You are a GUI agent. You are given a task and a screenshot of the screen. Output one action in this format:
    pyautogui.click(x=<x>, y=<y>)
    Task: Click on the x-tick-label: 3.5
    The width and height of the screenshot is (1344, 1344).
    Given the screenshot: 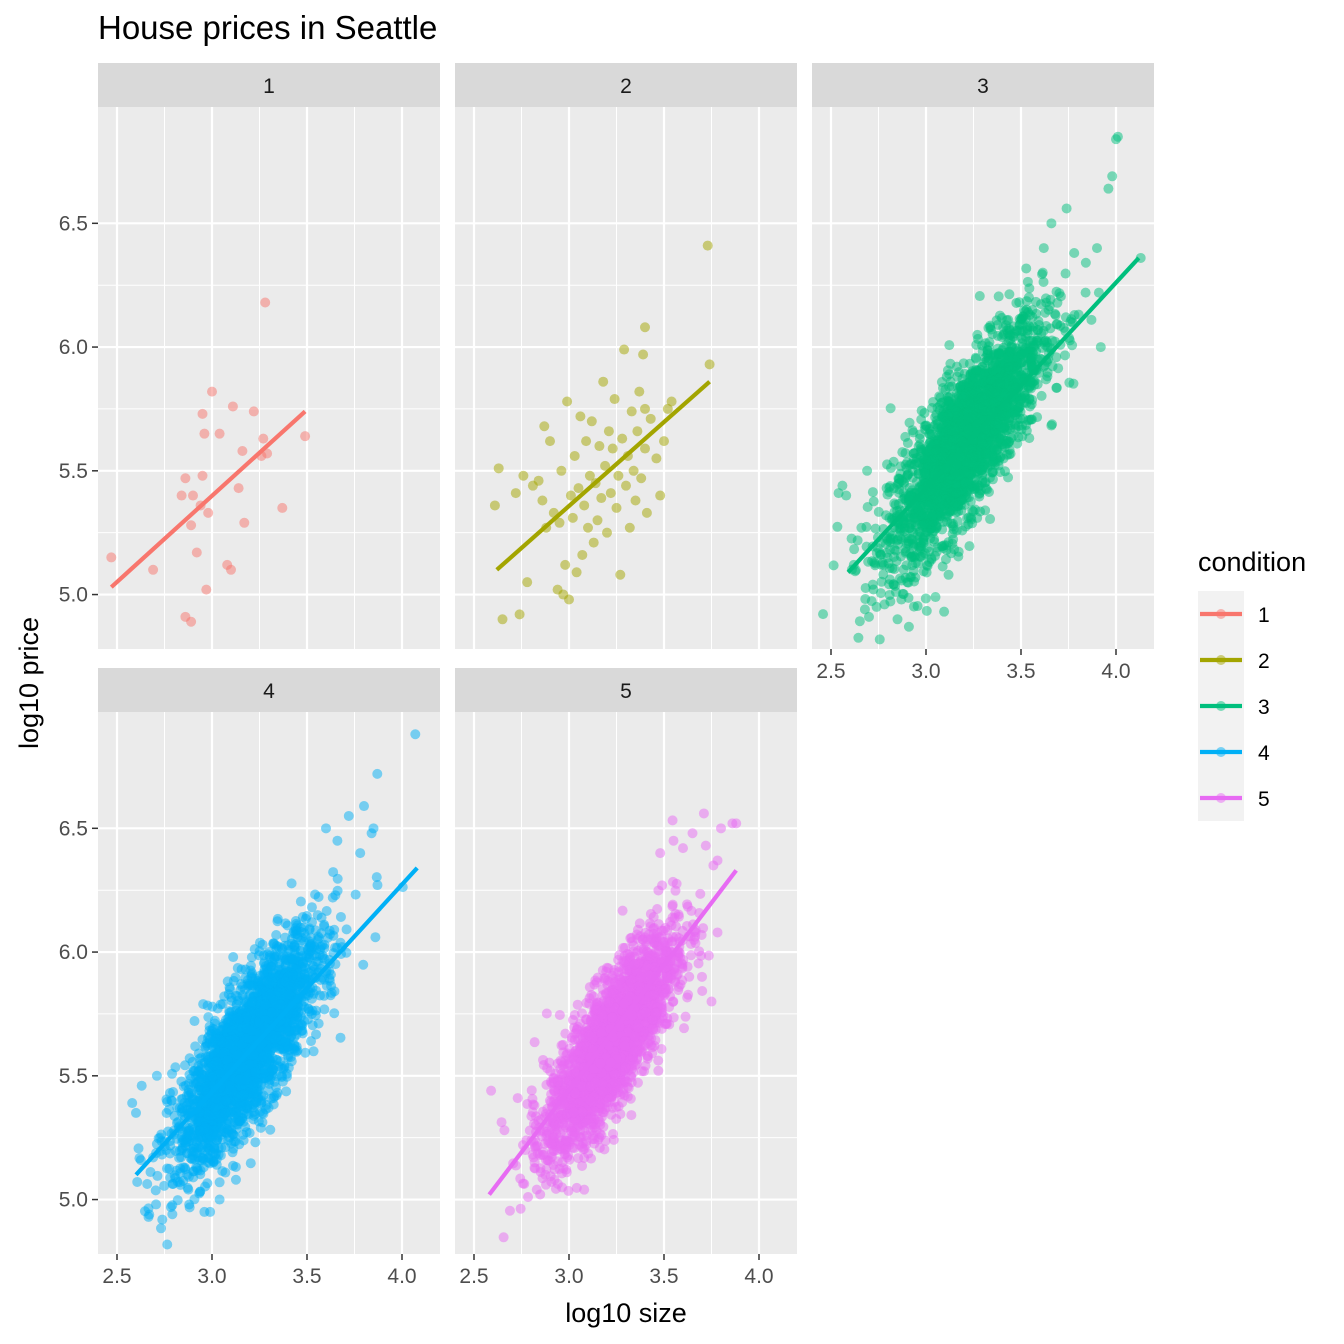 What is the action you would take?
    pyautogui.click(x=1020, y=671)
    